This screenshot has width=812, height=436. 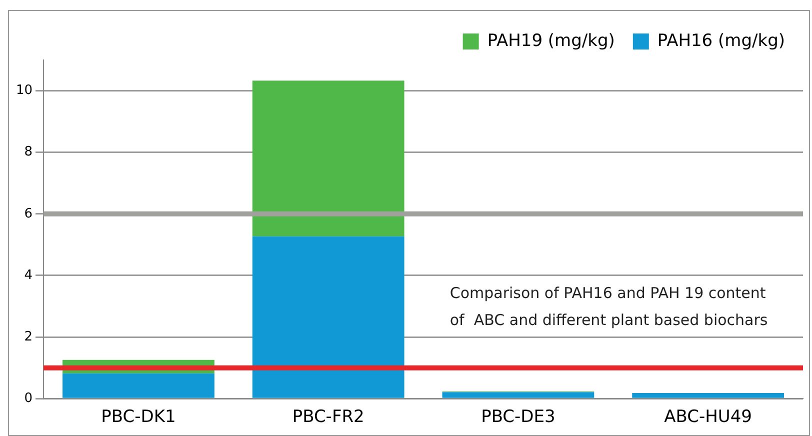 What do you see at coordinates (721, 40) in the screenshot?
I see `legend-label: PAH16 (mg/kg)` at bounding box center [721, 40].